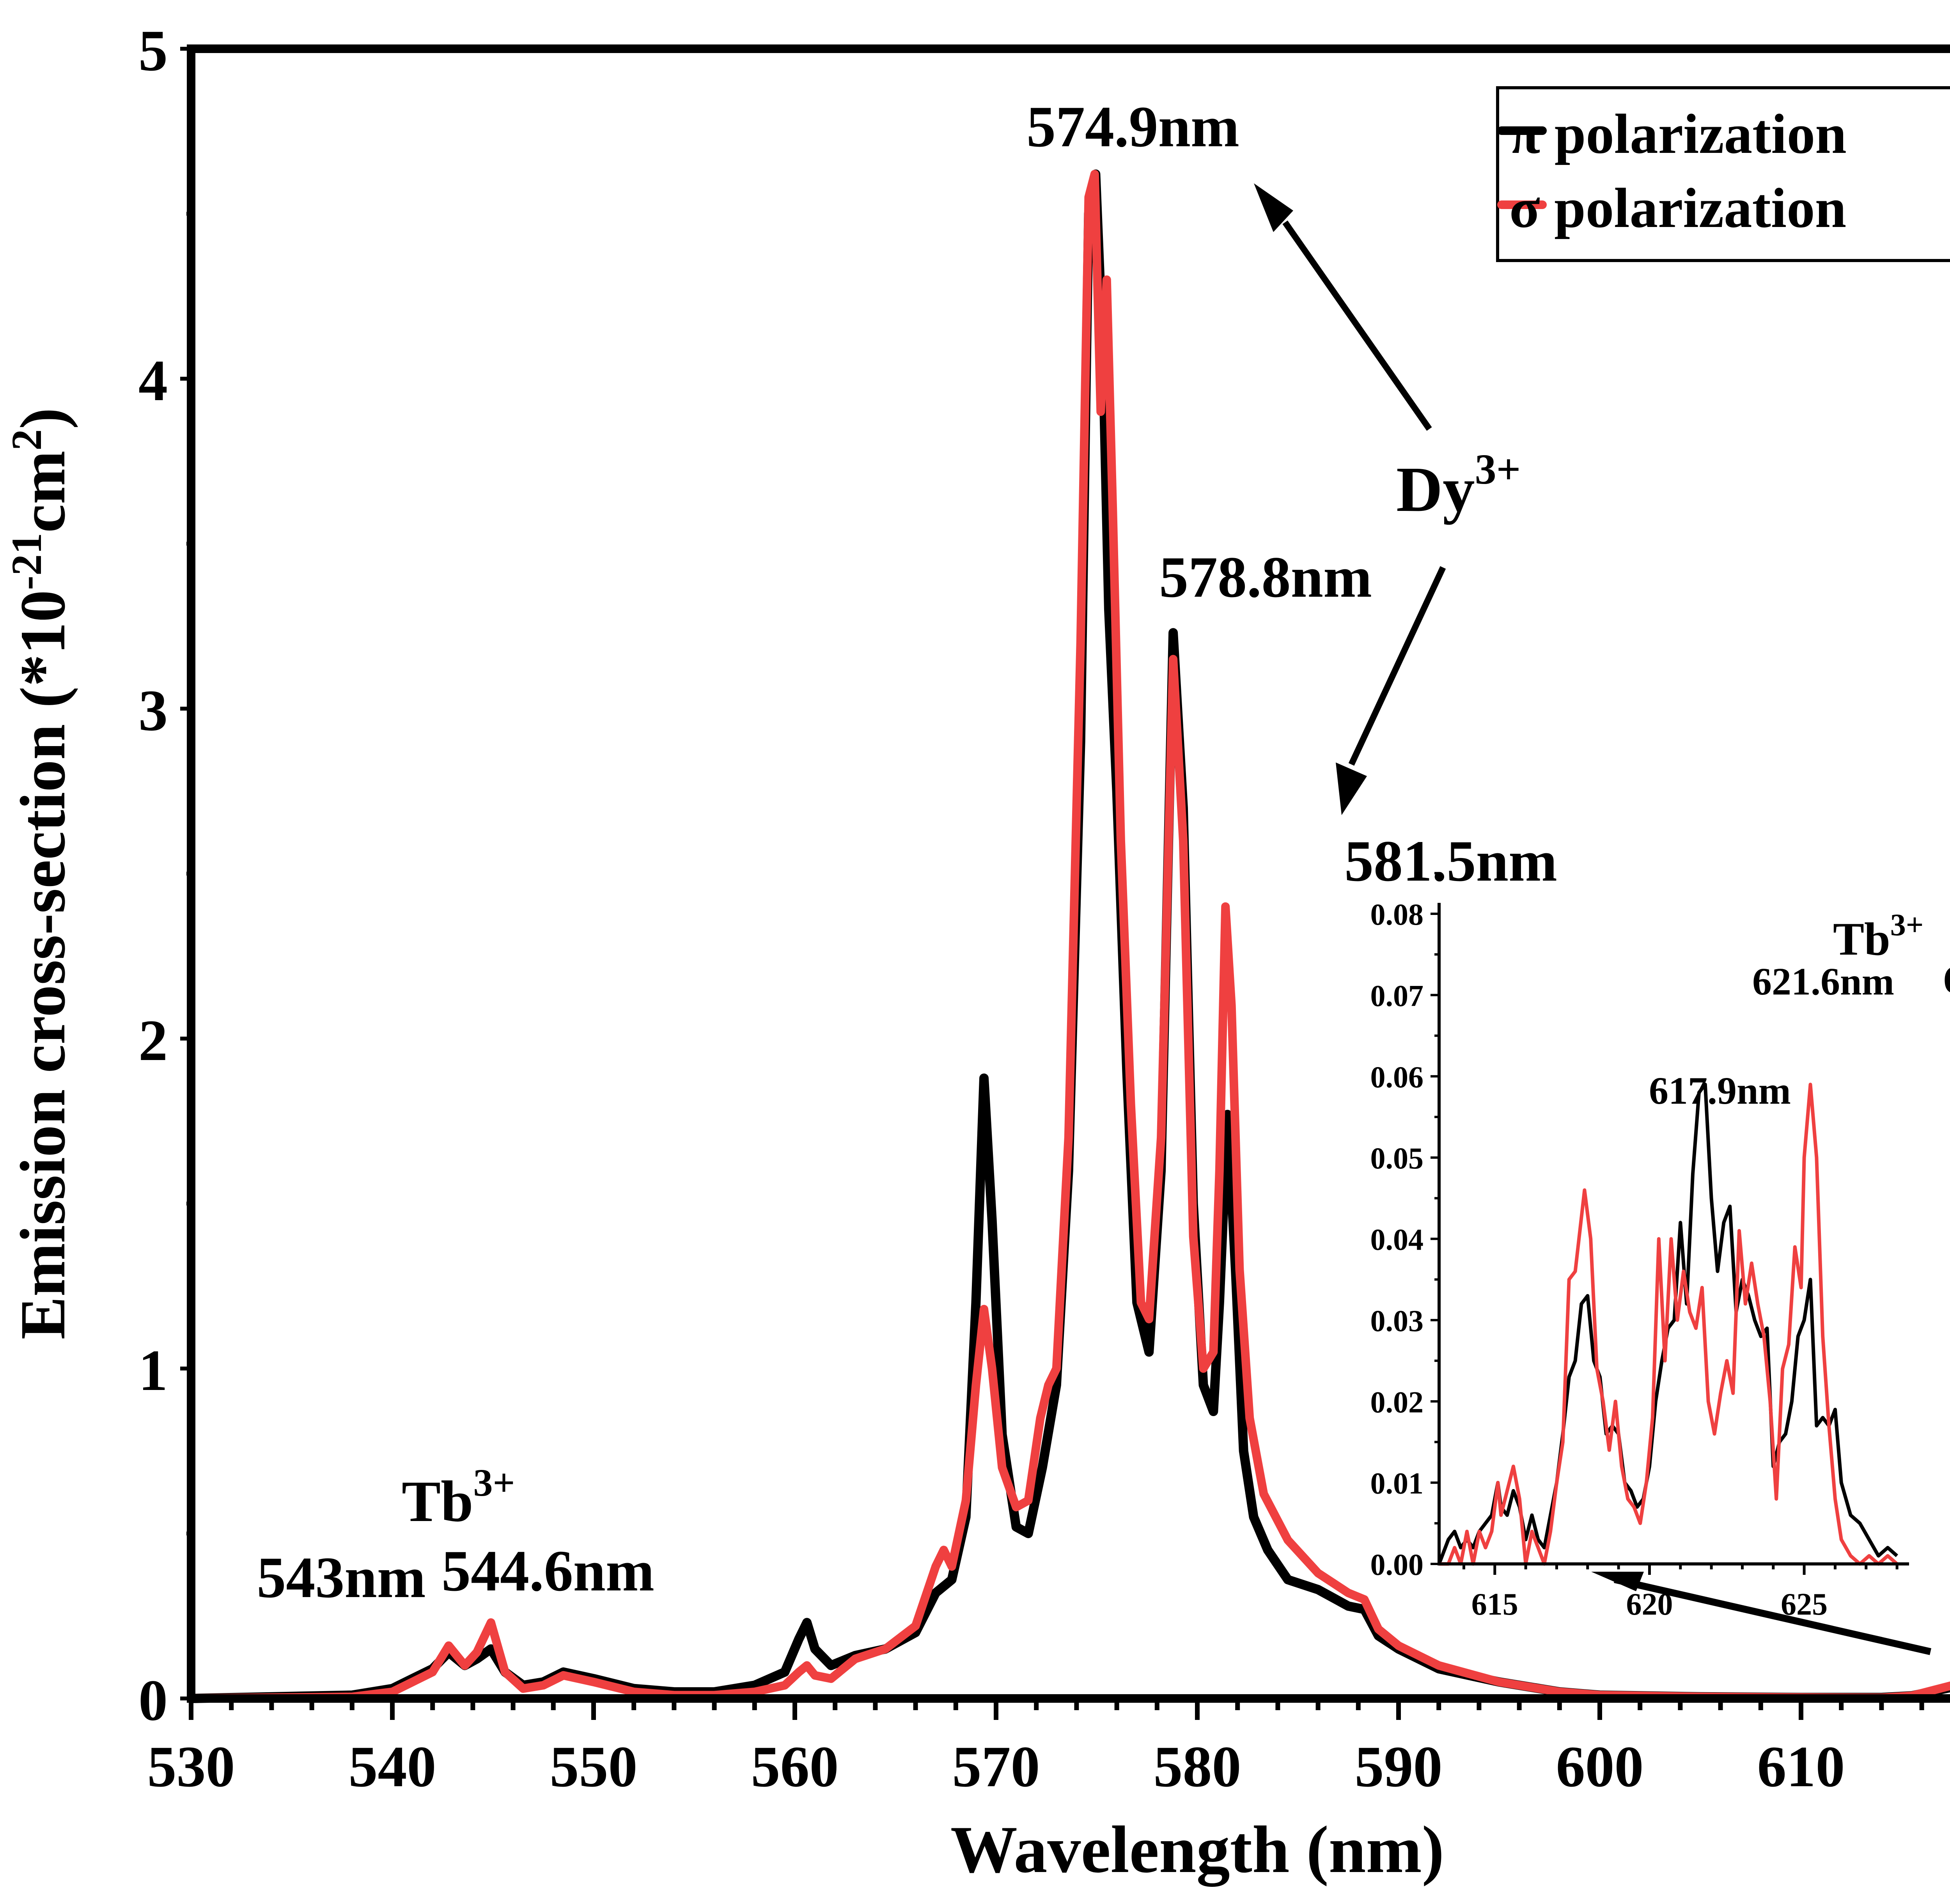 The image size is (1950, 1904). I want to click on y-axis-title: Emission cross-section (*10-21cm2), so click(41, 874).